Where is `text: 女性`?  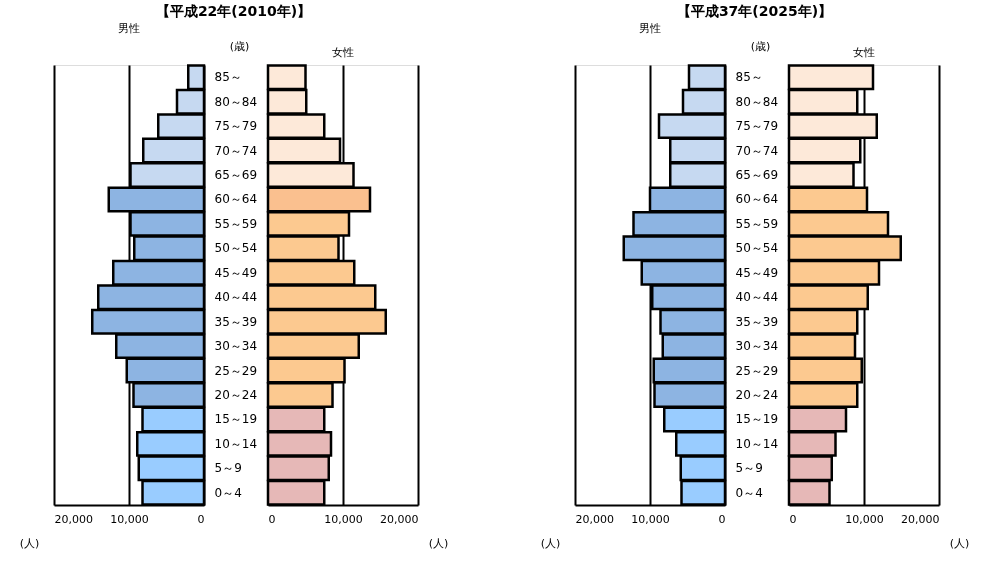
text: 女性 is located at coordinates (343, 53).